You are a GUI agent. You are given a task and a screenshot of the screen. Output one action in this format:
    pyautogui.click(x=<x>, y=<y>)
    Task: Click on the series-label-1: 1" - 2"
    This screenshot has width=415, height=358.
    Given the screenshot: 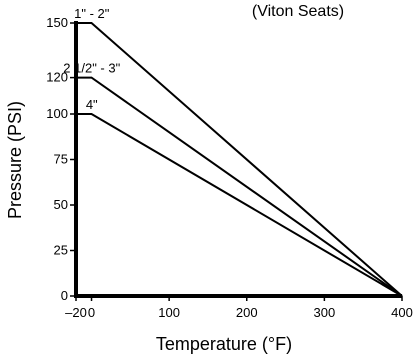 What is the action you would take?
    pyautogui.click(x=92, y=13)
    